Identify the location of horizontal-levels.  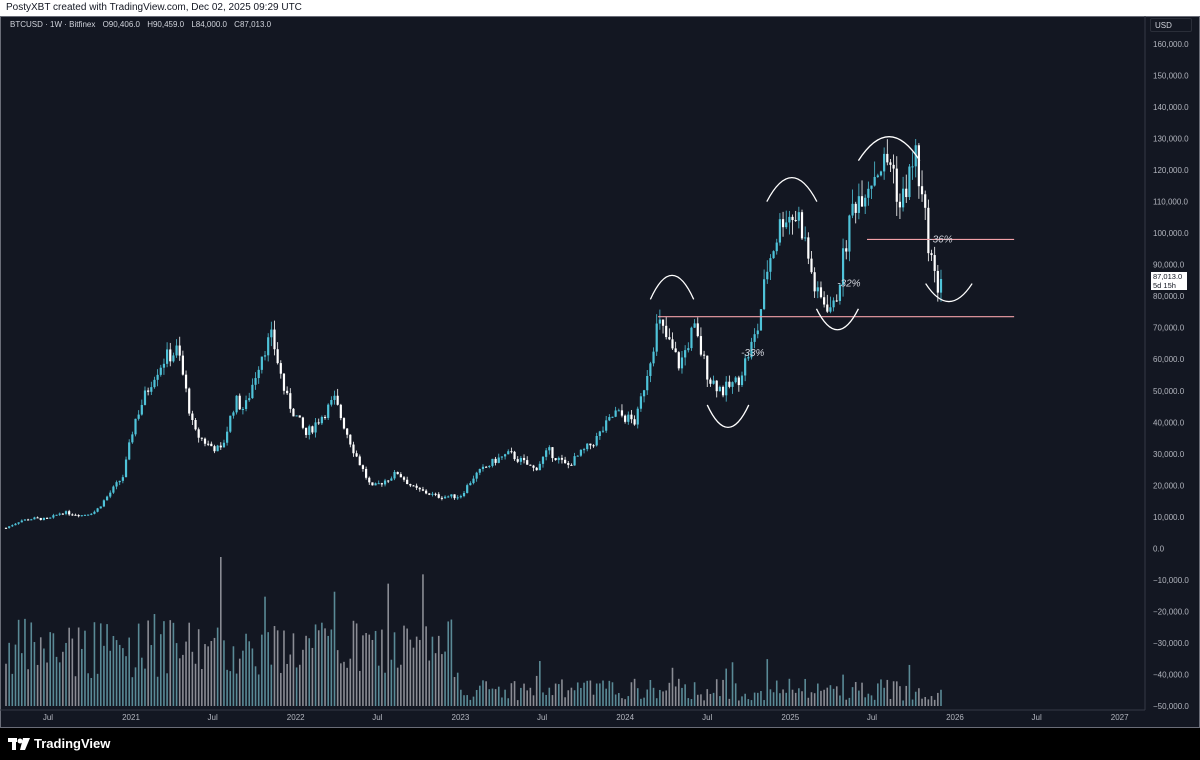
(836, 278).